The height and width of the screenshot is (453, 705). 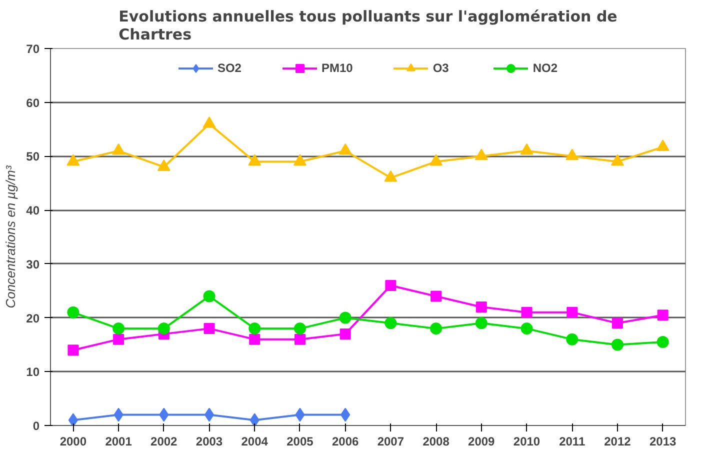 What do you see at coordinates (33, 372) in the screenshot?
I see `y-tick-label: 10` at bounding box center [33, 372].